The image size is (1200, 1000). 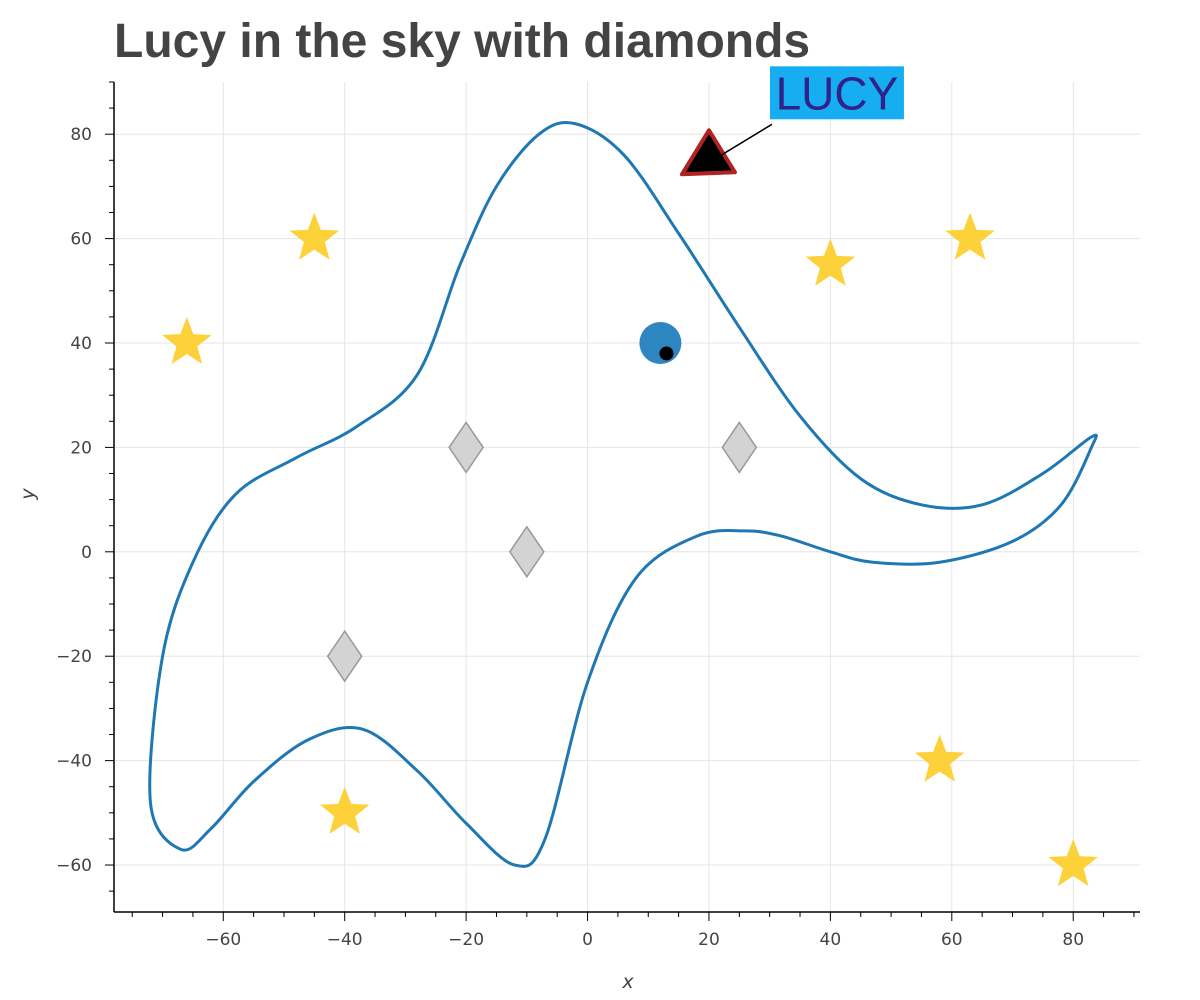 What do you see at coordinates (466, 940) in the screenshot?
I see `x-tick-label: −20` at bounding box center [466, 940].